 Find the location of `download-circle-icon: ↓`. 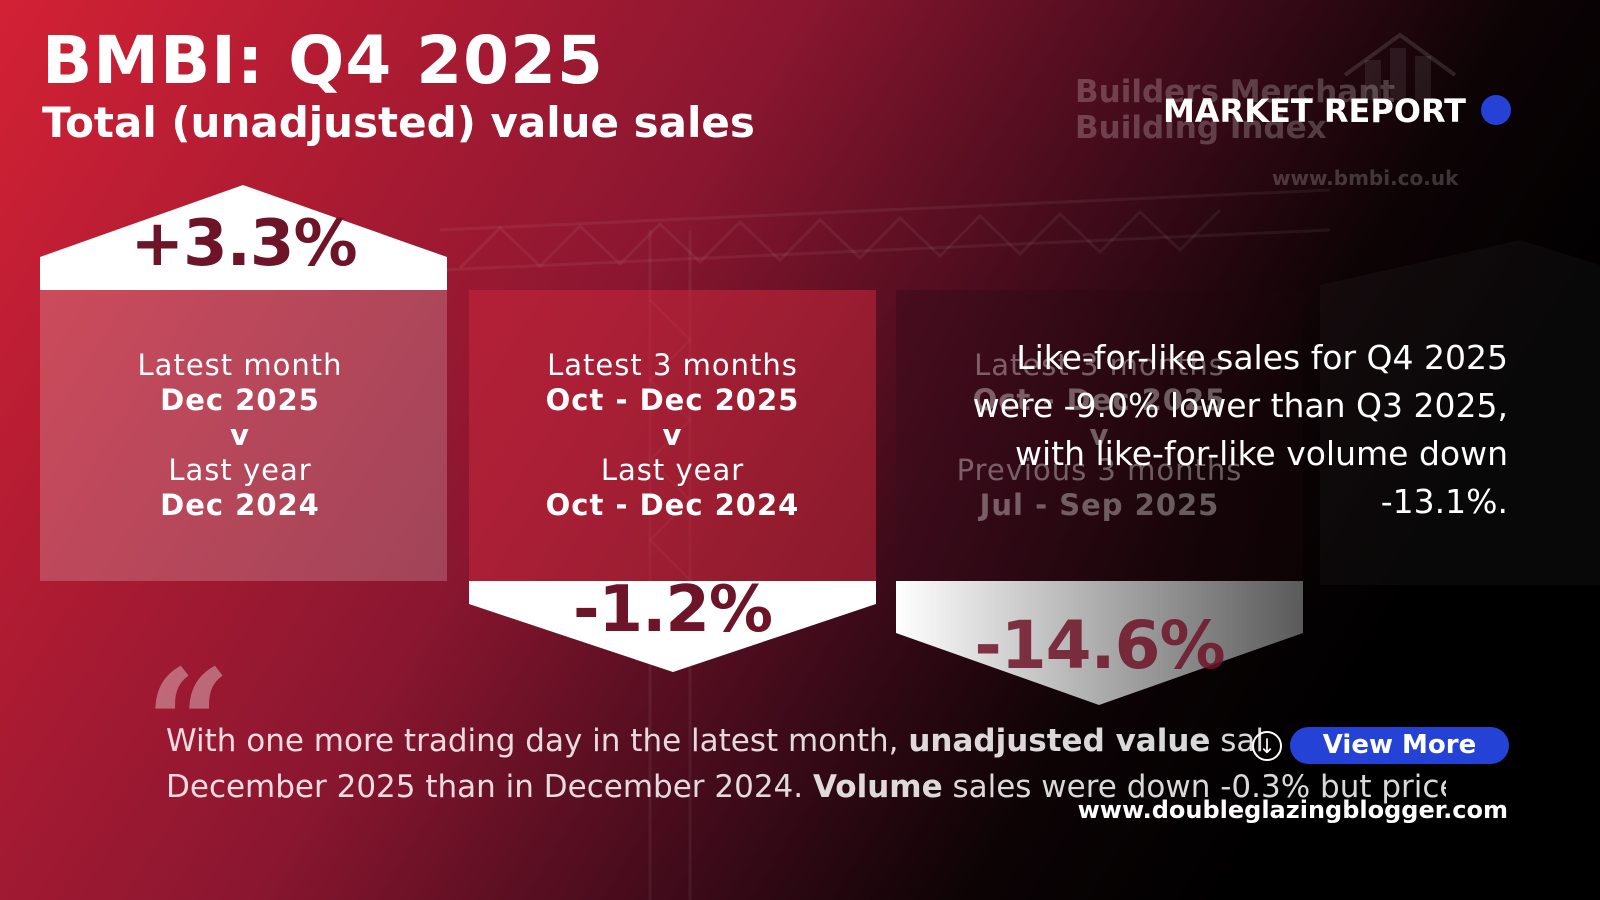

download-circle-icon: ↓ is located at coordinates (1267, 746).